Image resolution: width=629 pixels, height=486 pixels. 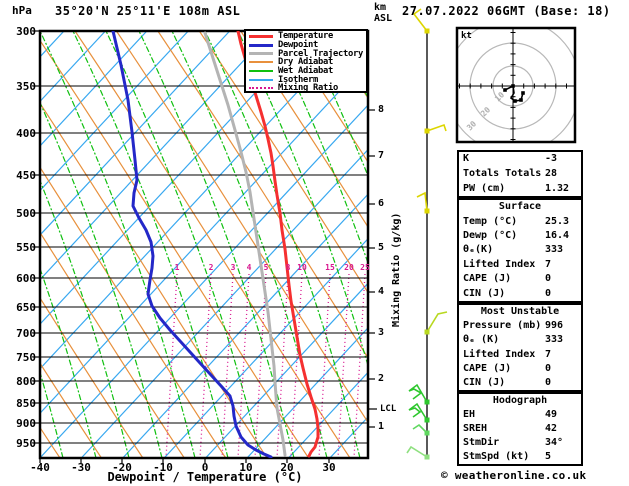 What do you see at coordinates (383, 18) in the screenshot?
I see `altitude-unit-asl: ASL` at bounding box center [383, 18].